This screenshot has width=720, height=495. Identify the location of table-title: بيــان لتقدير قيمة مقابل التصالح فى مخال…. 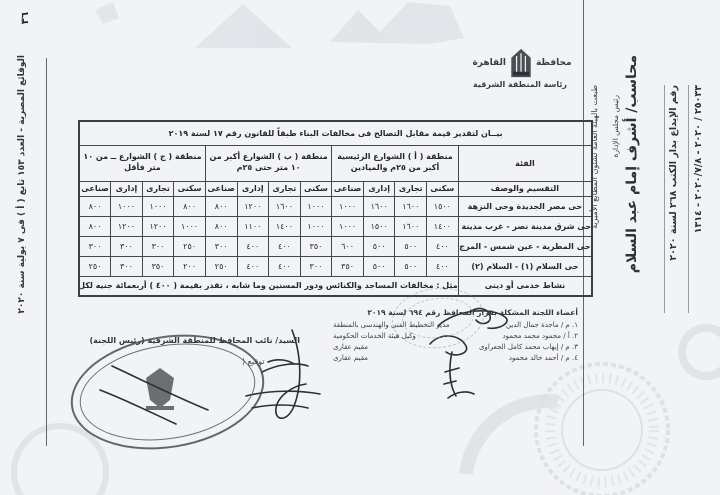
(335, 133).